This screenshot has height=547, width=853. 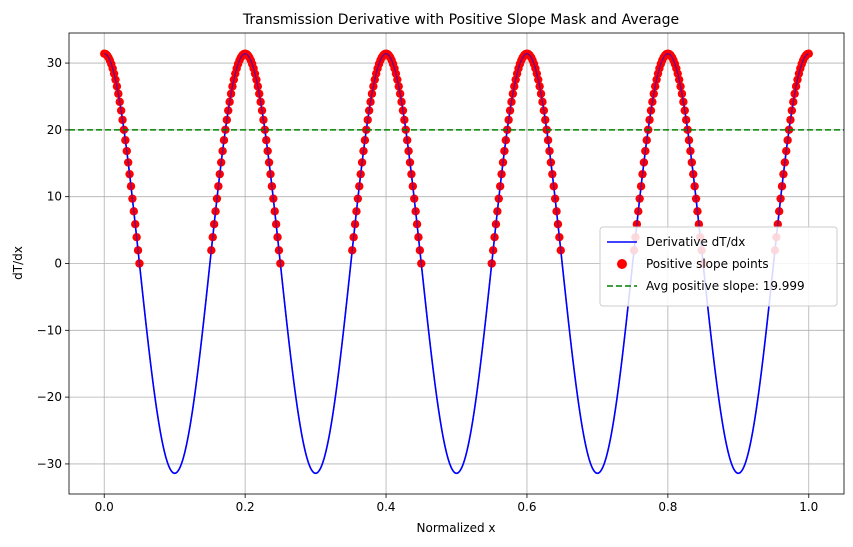 What do you see at coordinates (58, 264) in the screenshot?
I see `y-tick-label: 0` at bounding box center [58, 264].